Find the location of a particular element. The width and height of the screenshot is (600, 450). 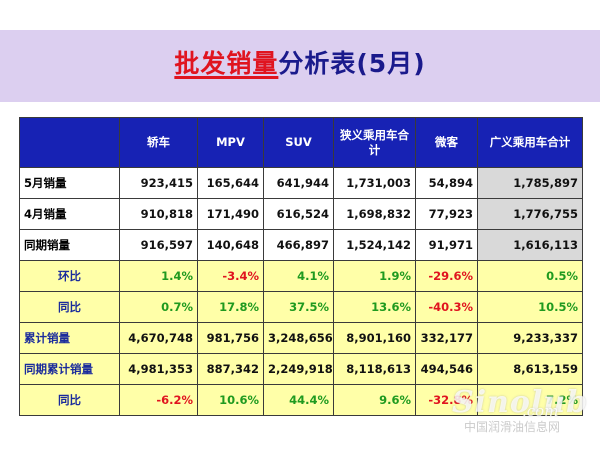

table-cell: -40.3% is located at coordinates (446, 307).